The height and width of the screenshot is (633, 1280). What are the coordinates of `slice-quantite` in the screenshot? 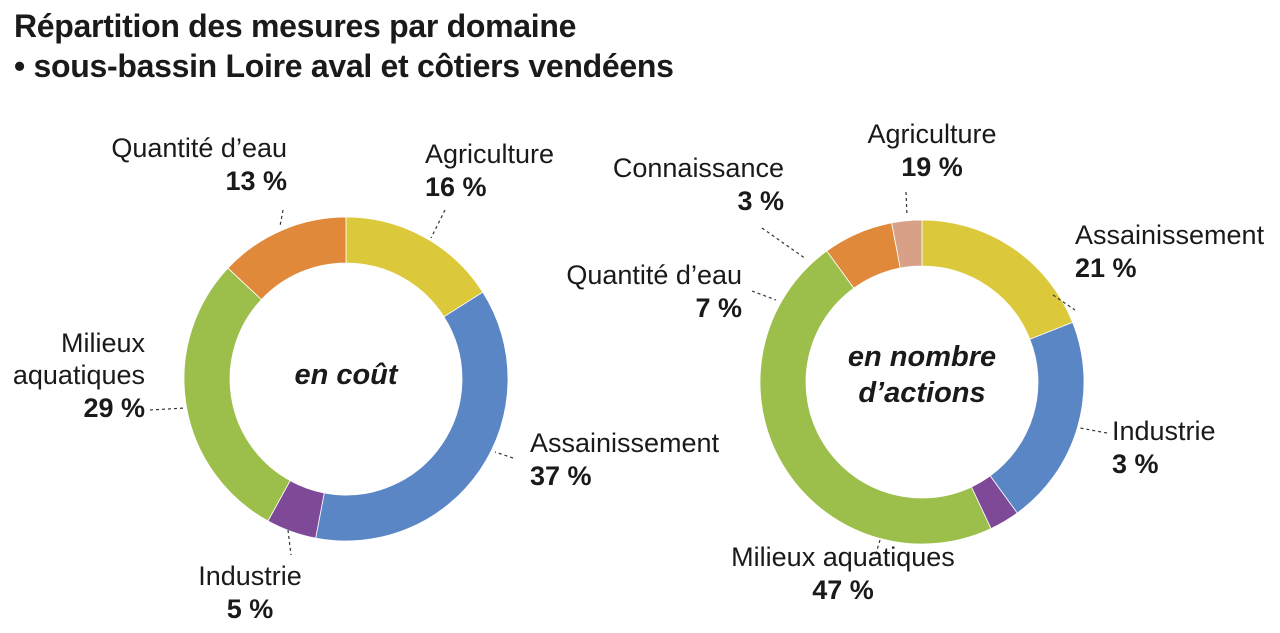 It's located at (287, 258).